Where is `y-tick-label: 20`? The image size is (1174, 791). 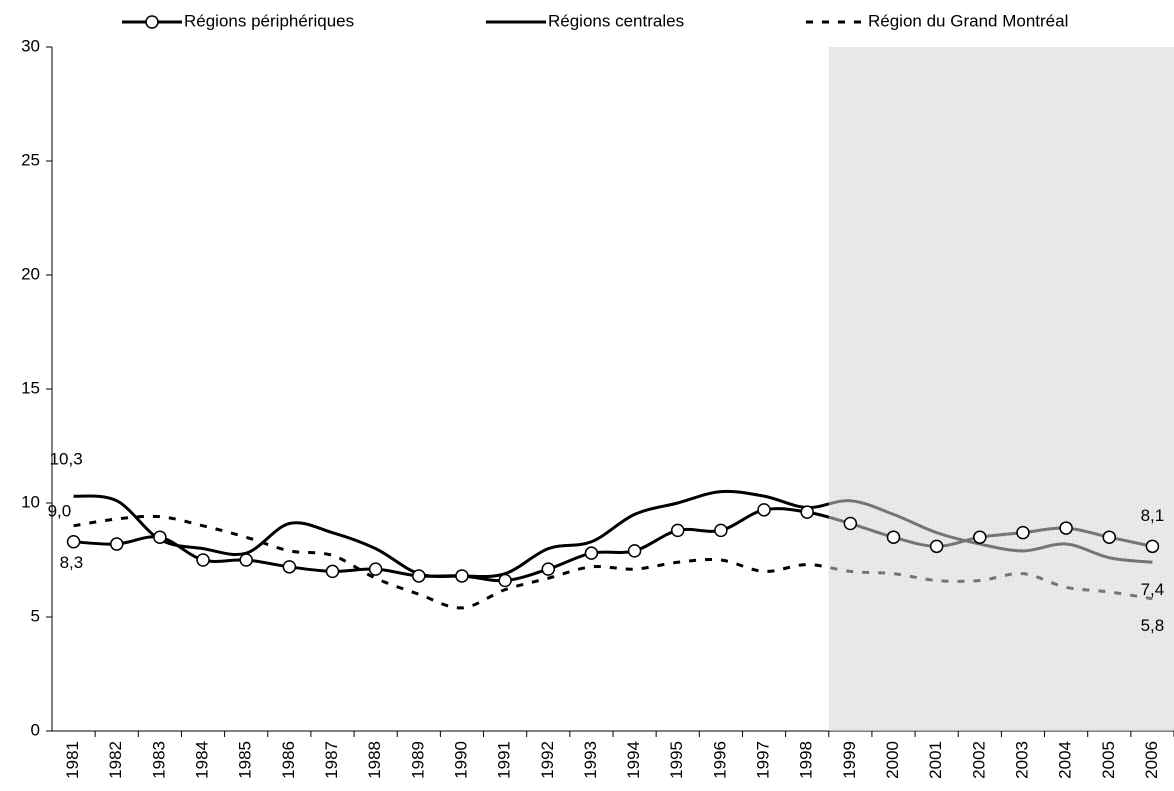
y-tick-label: 20 is located at coordinates (30, 273).